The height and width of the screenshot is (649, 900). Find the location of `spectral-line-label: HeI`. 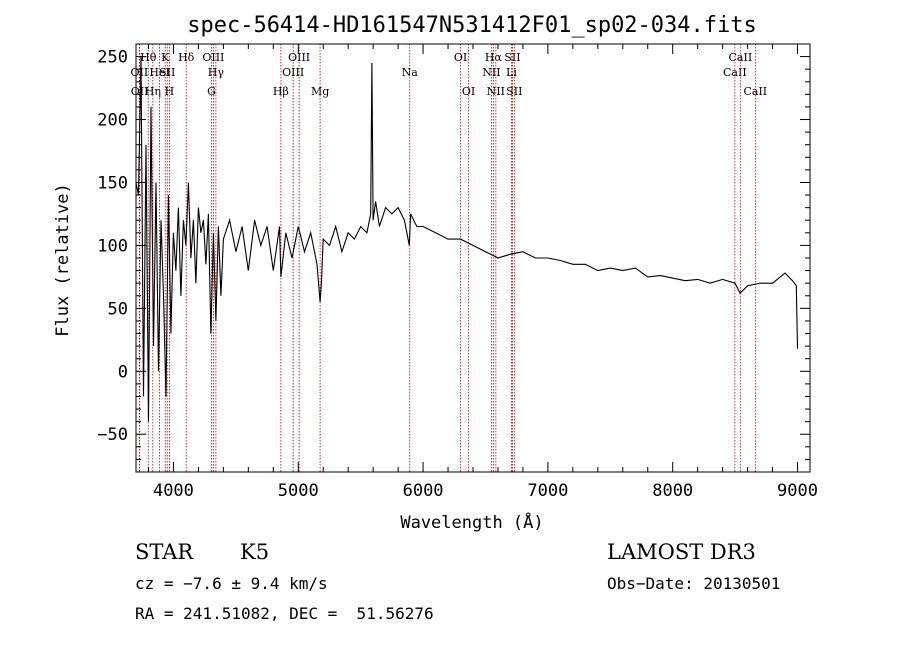

spectral-line-label: HeI is located at coordinates (159, 72).